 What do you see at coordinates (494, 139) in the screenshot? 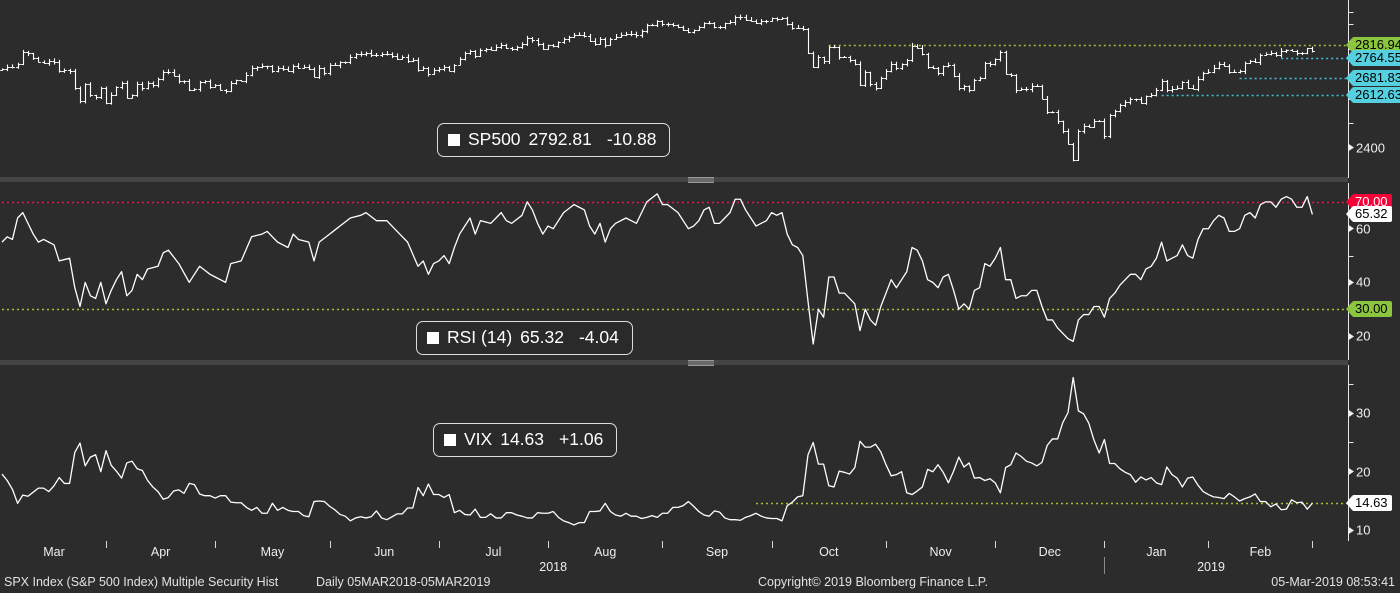
I see `series-name: SP500` at bounding box center [494, 139].